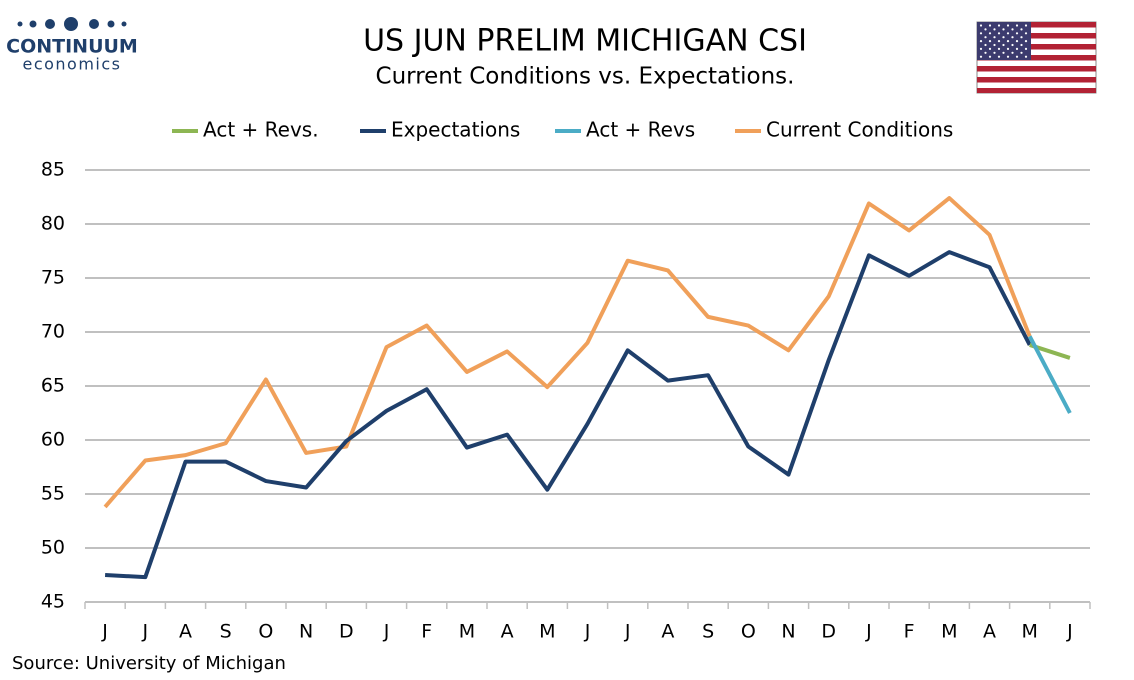  I want to click on logo: CONTINUUM economics, so click(72, 45).